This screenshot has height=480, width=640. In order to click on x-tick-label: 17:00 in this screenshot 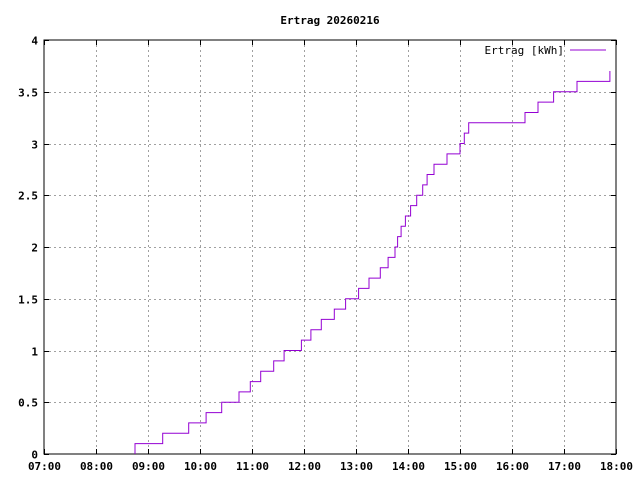, I will do `click(564, 466)`.